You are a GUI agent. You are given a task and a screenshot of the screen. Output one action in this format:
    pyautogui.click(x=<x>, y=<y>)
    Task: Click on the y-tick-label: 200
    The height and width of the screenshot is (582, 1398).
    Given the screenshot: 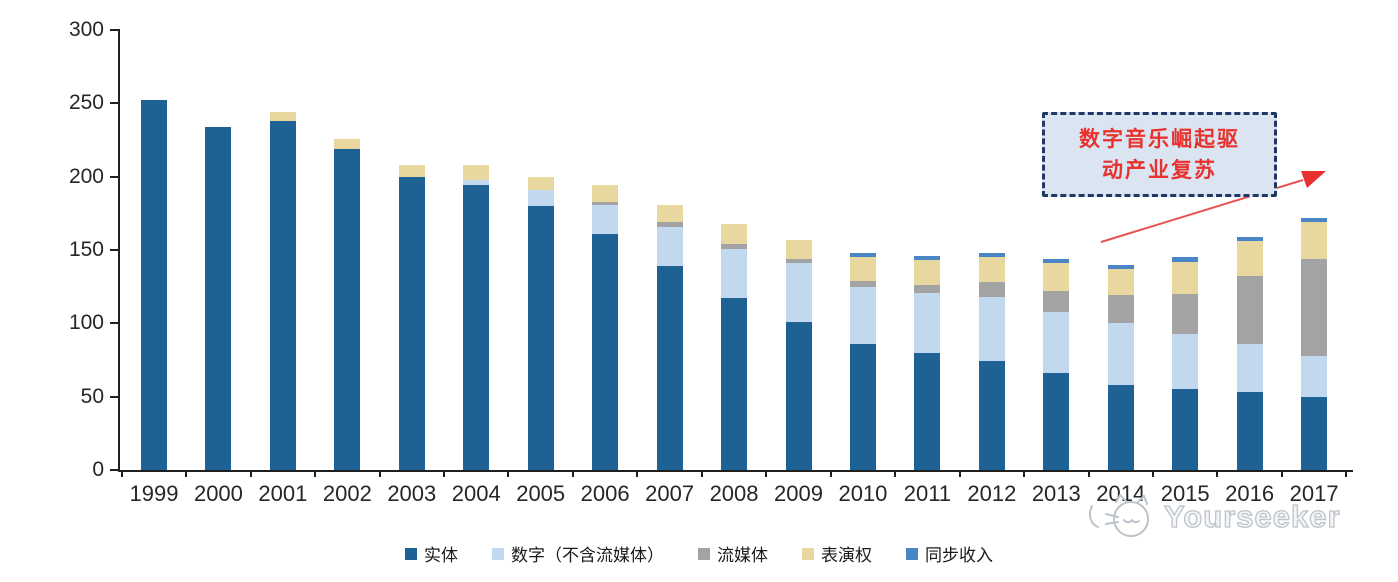 What is the action you would take?
    pyautogui.click(x=86, y=176)
    